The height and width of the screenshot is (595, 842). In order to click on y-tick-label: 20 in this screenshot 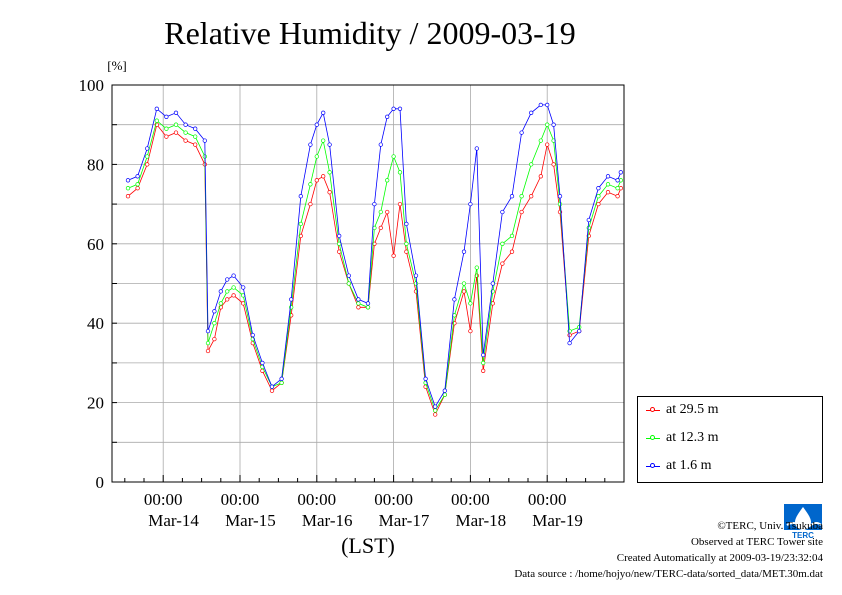, I will do `click(95, 403)`.